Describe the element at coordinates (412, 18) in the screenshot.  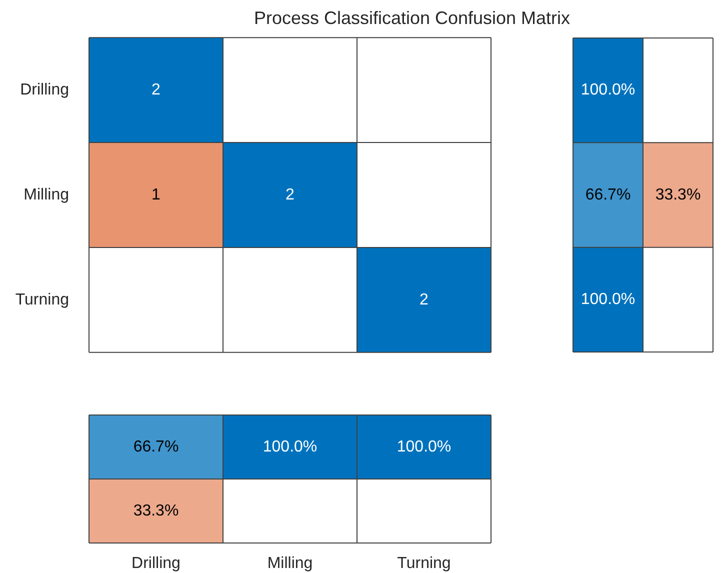
I see `chart-title: Process Classification Confusion Matrix` at that location.